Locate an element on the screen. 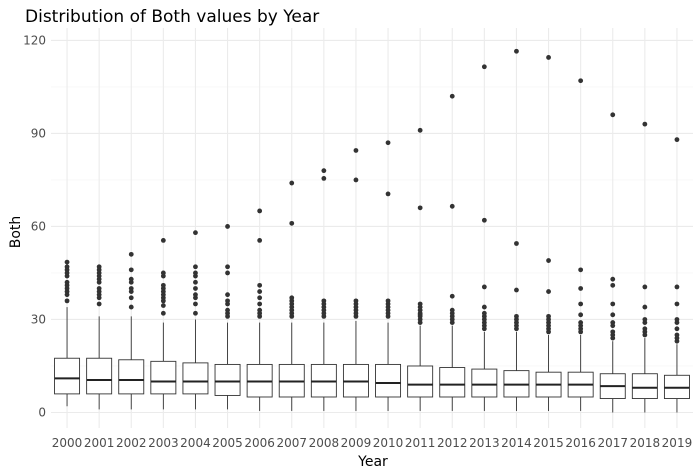  y-tick-label: 0 is located at coordinates (42, 412).